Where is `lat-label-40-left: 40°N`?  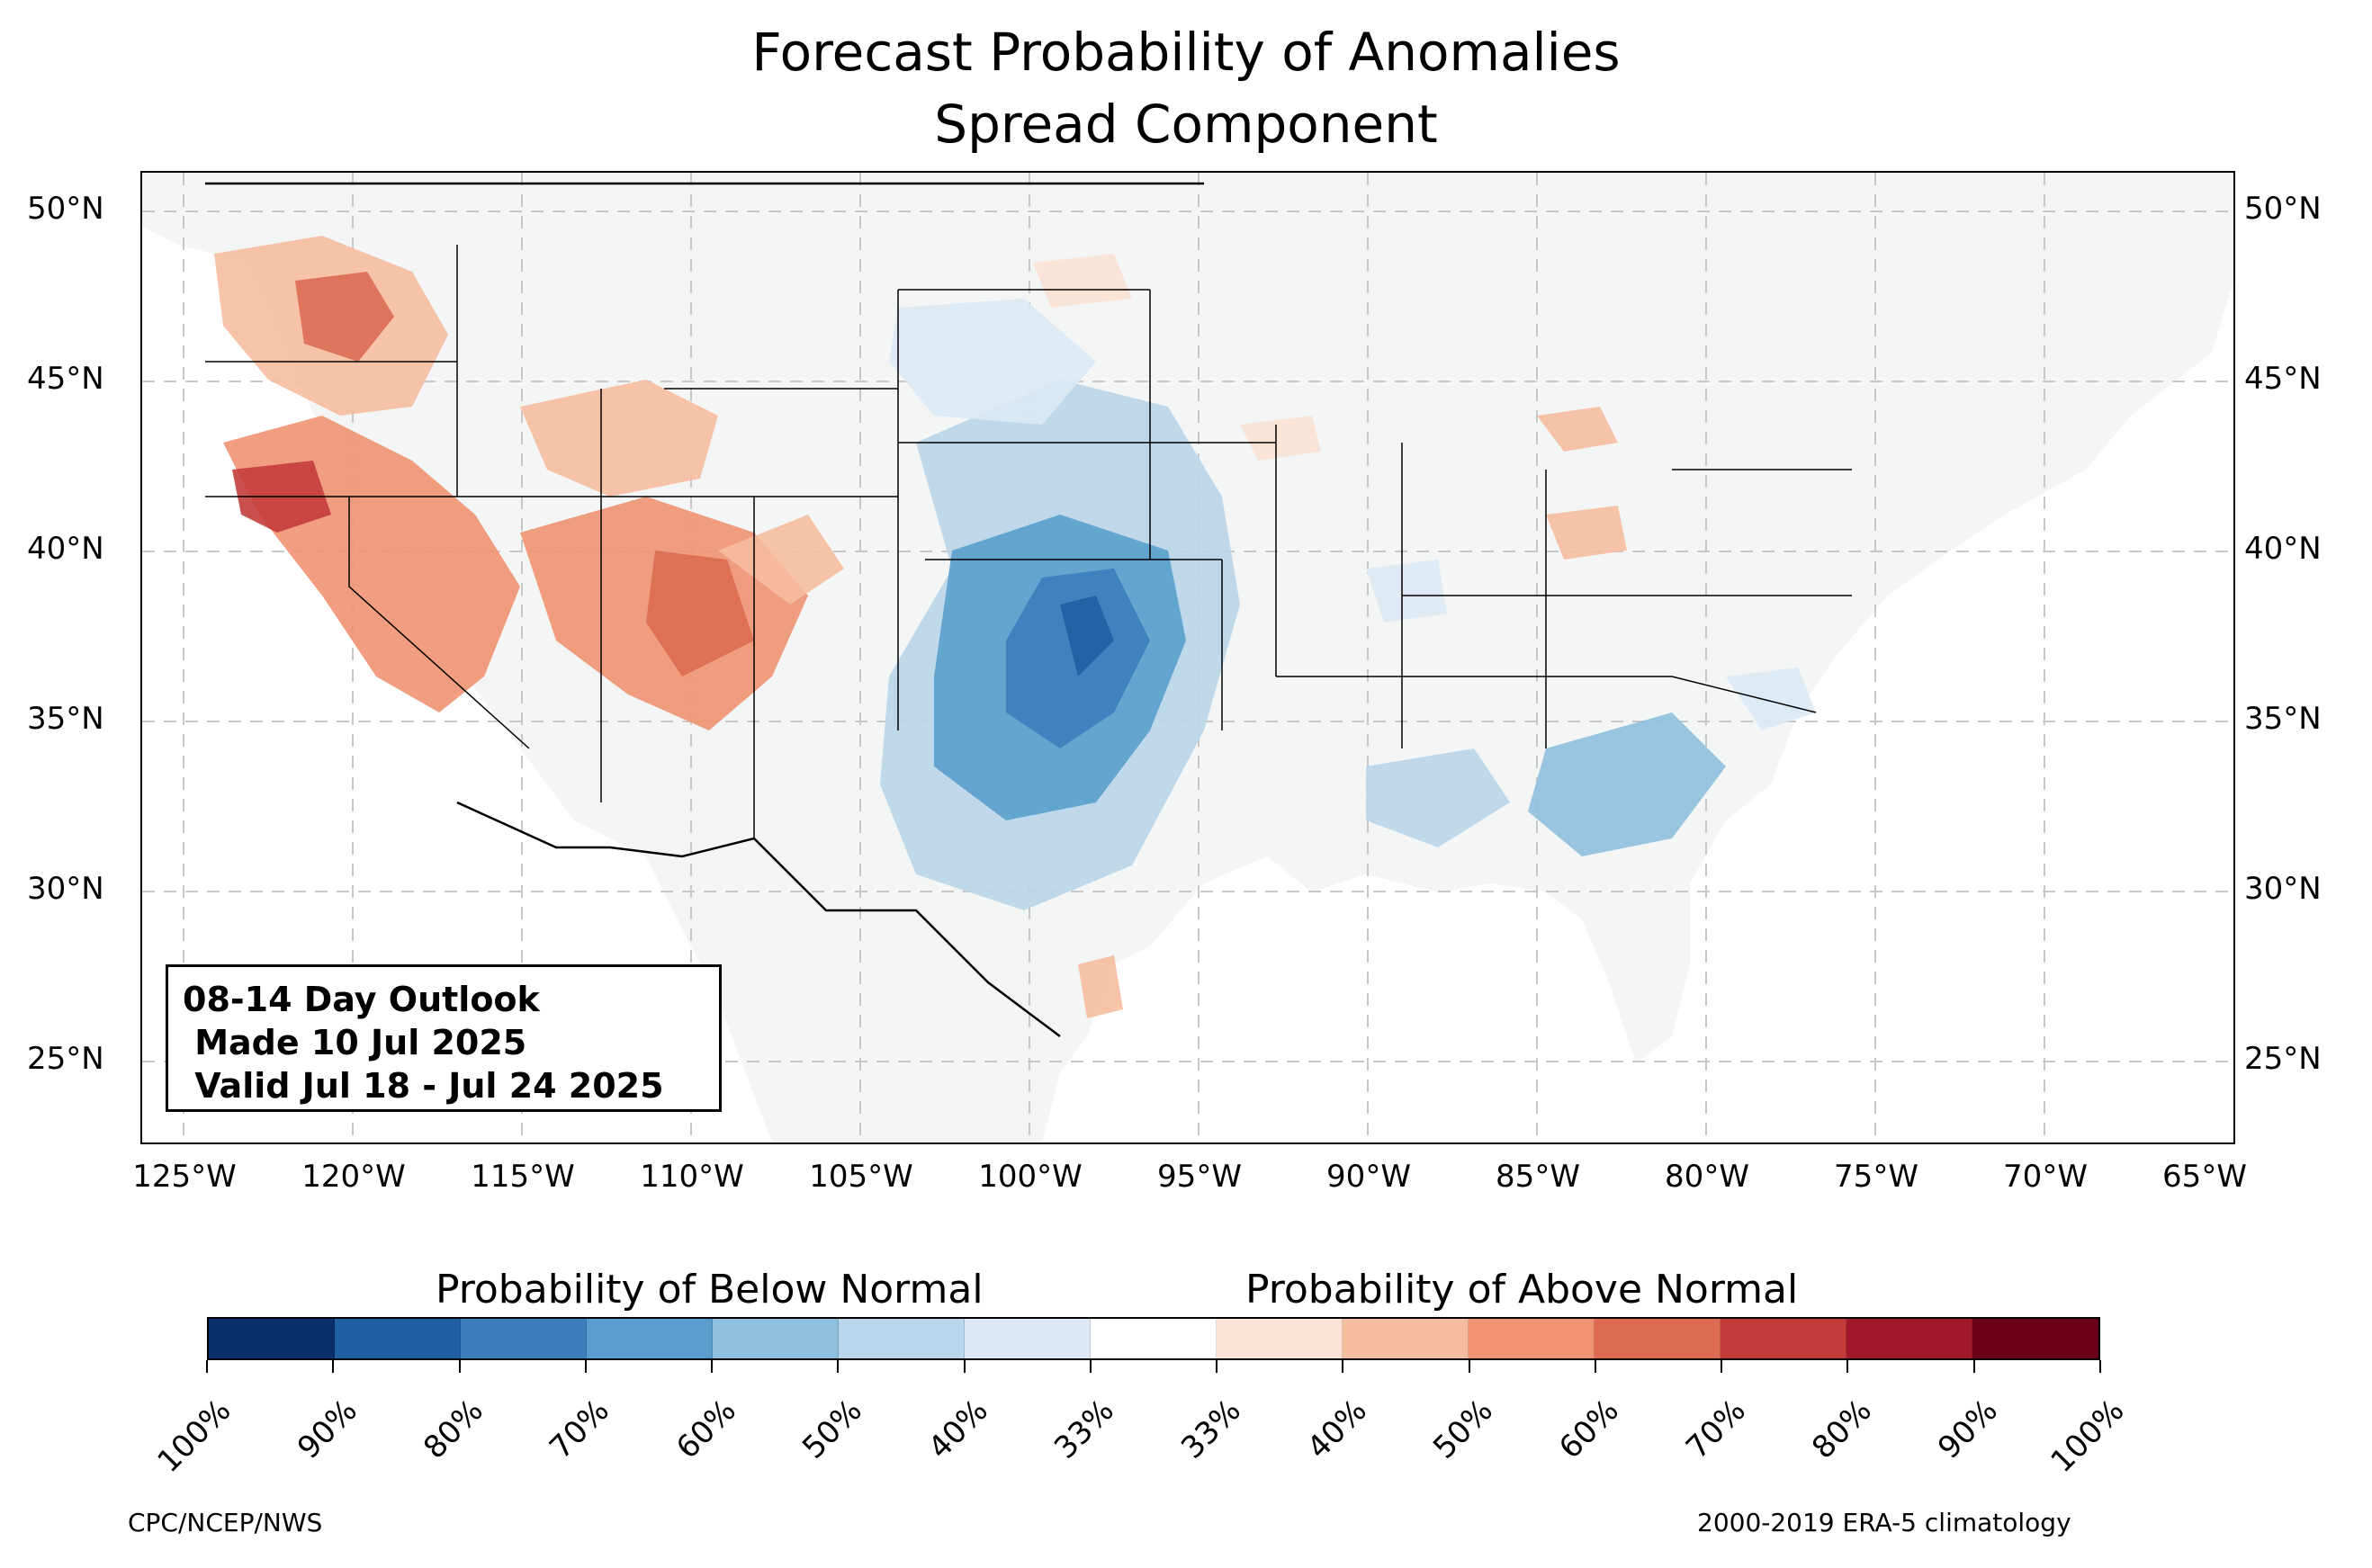
lat-label-40-left: 40°N is located at coordinates (65, 549).